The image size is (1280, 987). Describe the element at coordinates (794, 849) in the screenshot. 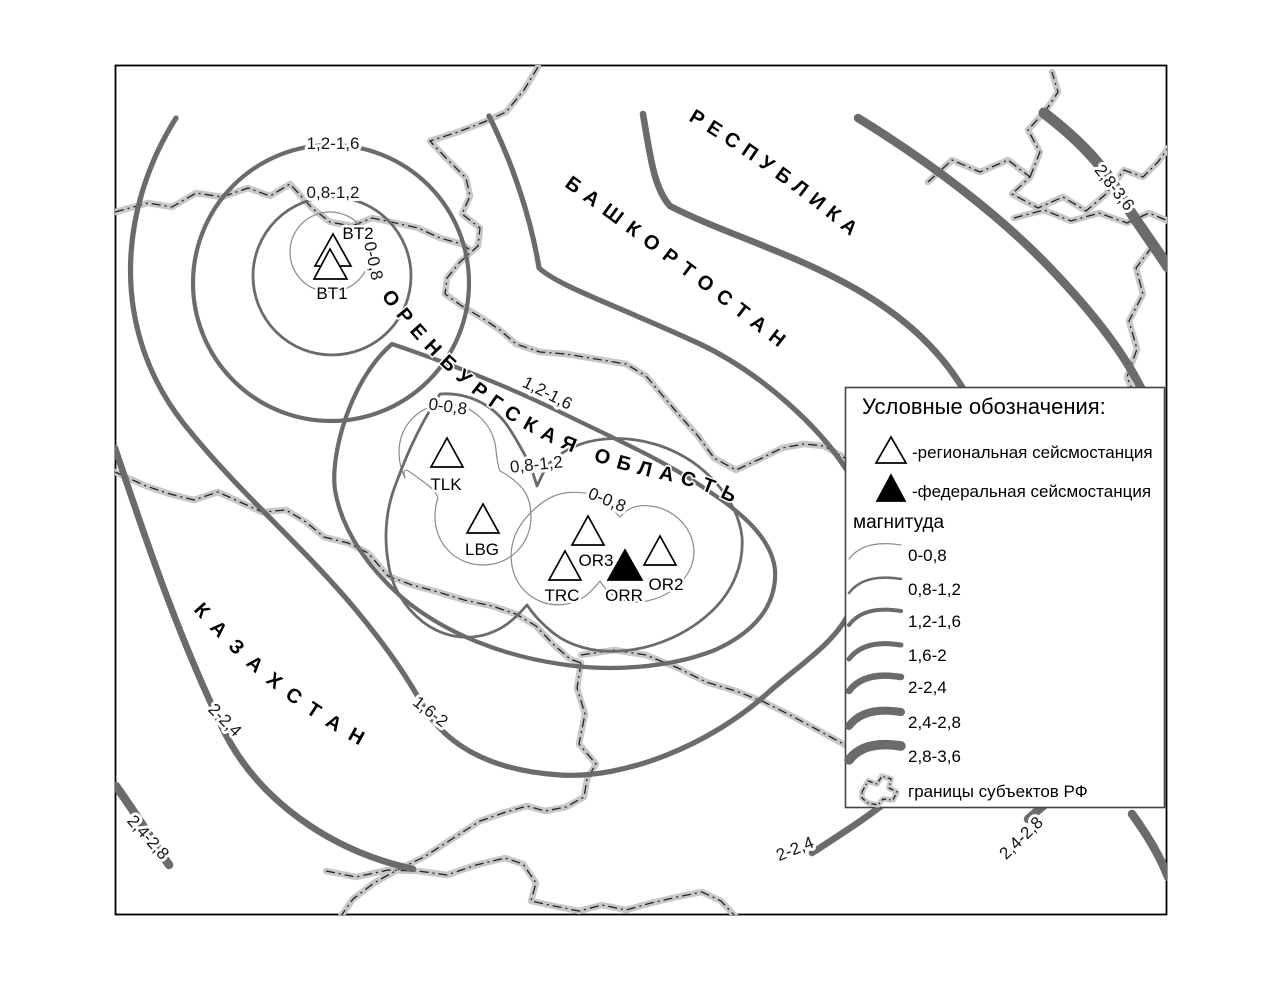

I see `isoline-label: 2-2,4` at that location.